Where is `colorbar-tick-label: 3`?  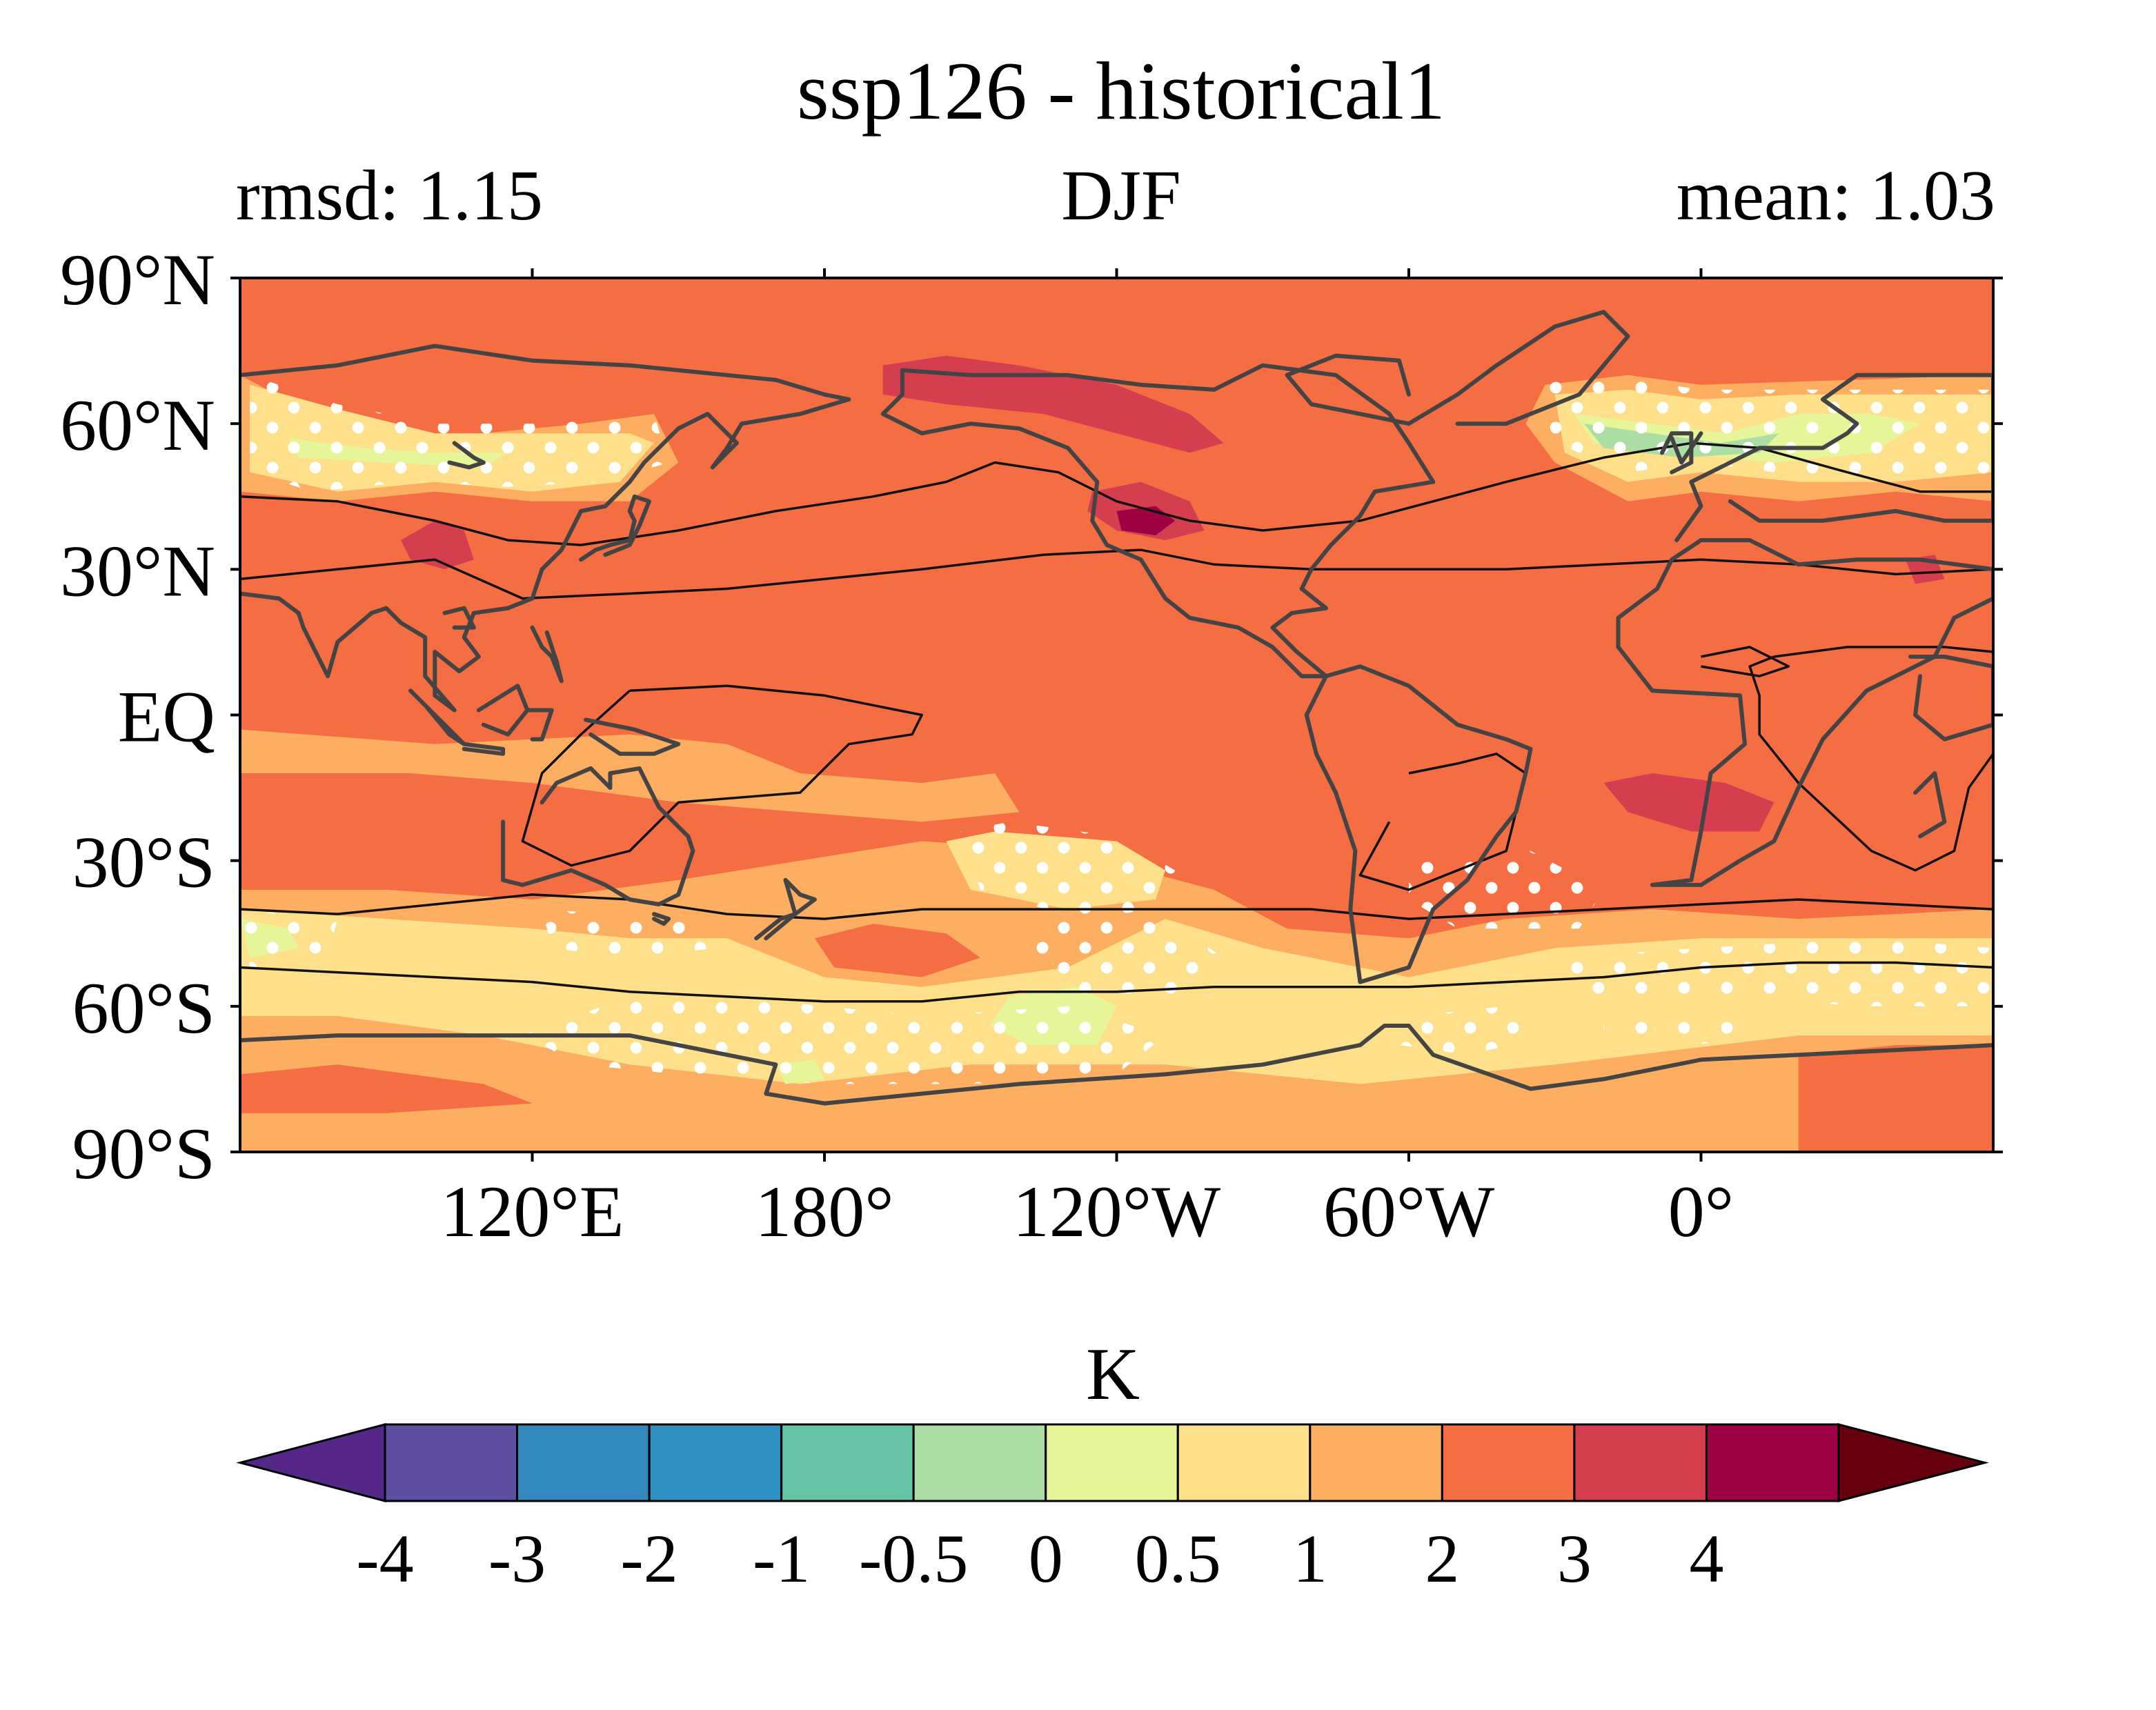
colorbar-tick-label: 3 is located at coordinates (1574, 1558).